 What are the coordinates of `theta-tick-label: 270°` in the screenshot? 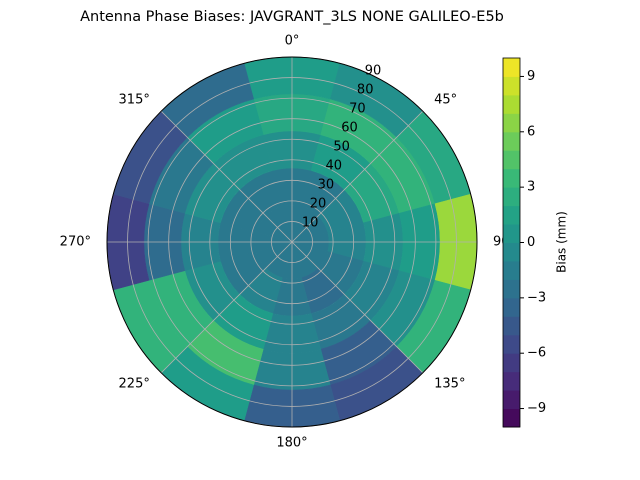 It's located at (75, 242).